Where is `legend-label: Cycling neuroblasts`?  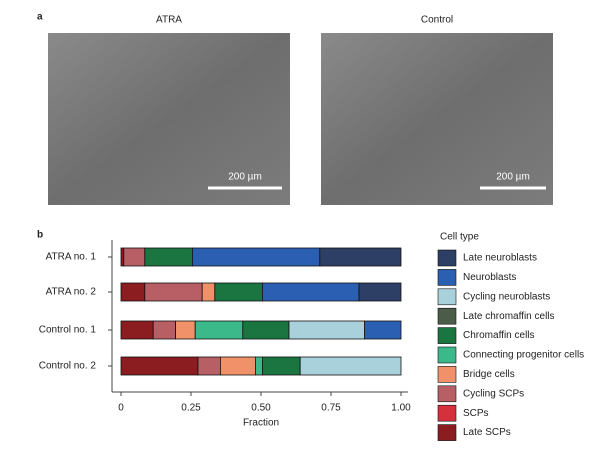
legend-label: Cycling neuroblasts is located at coordinates (506, 296).